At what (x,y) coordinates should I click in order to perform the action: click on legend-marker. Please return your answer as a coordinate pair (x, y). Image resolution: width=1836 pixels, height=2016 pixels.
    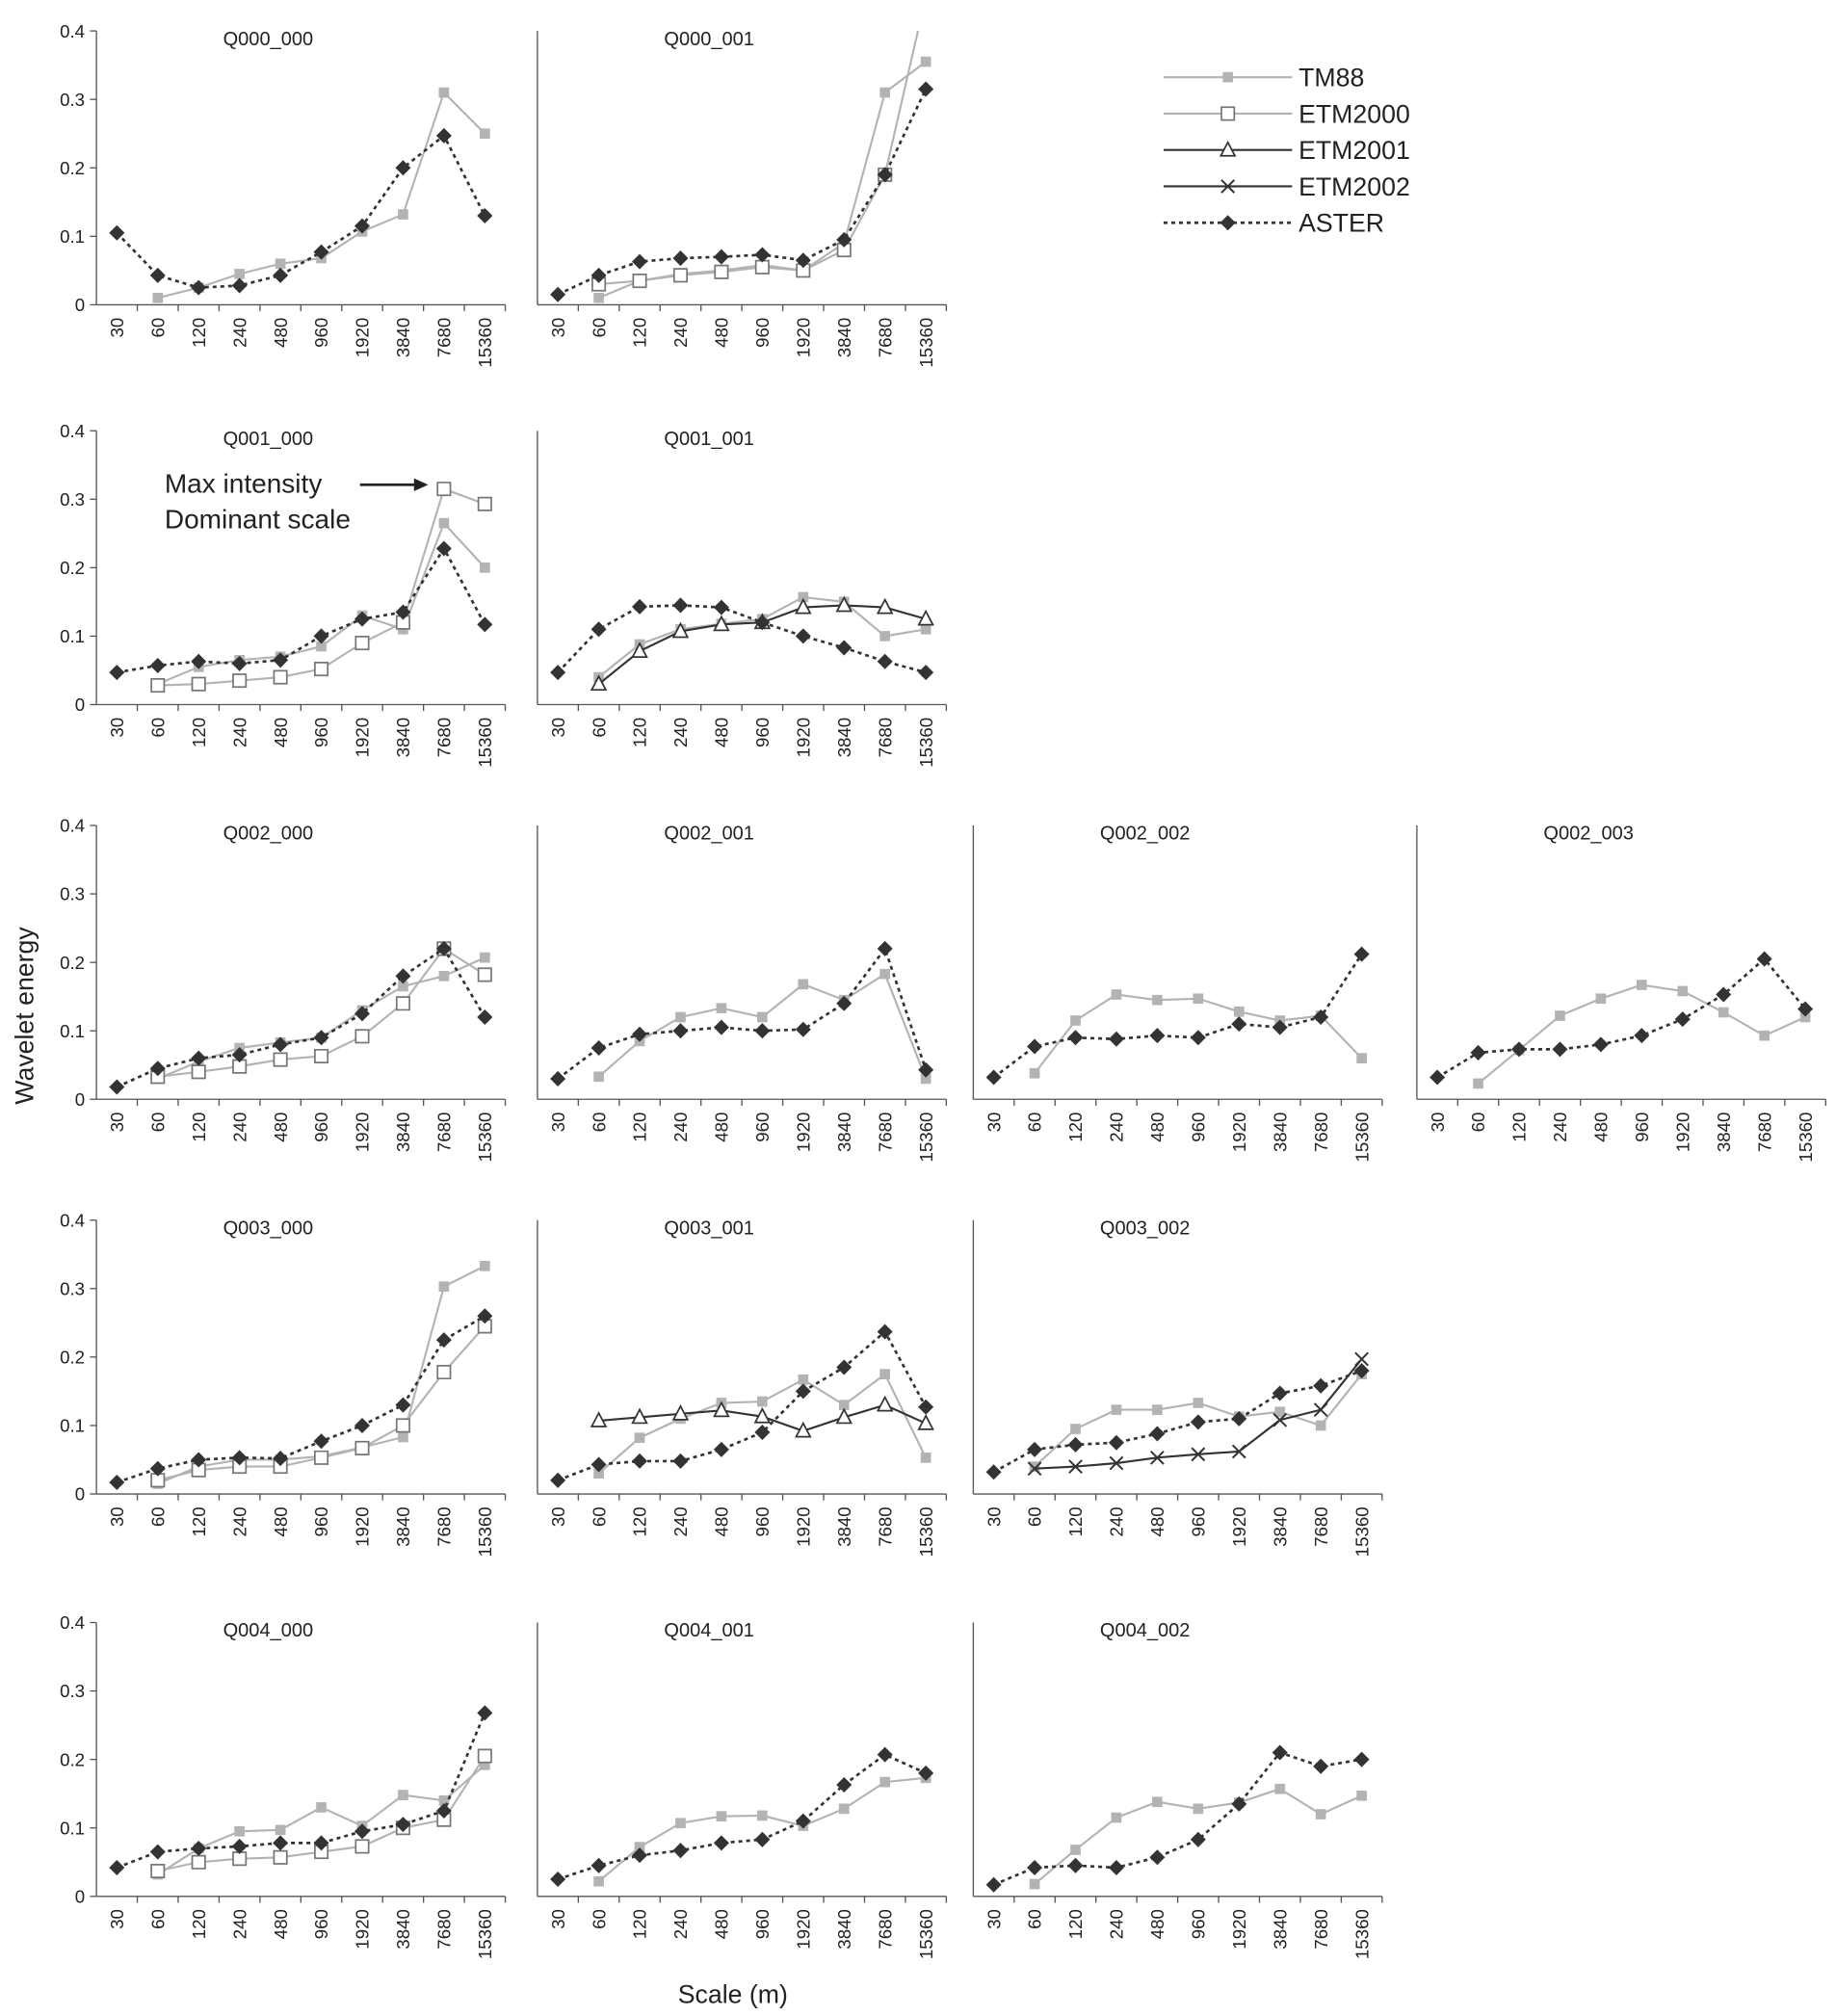
    Looking at the image, I should click on (1228, 223).